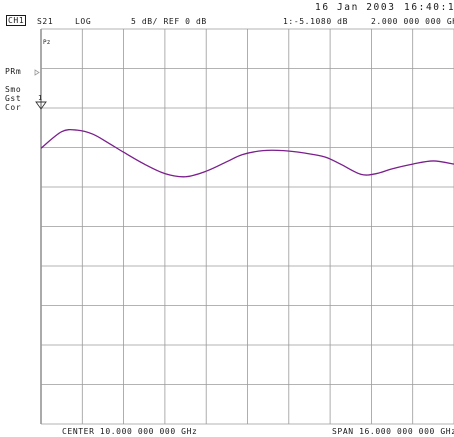 The width and height of the screenshot is (454, 437). I want to click on time-label: 16:40:19, so click(429, 7).